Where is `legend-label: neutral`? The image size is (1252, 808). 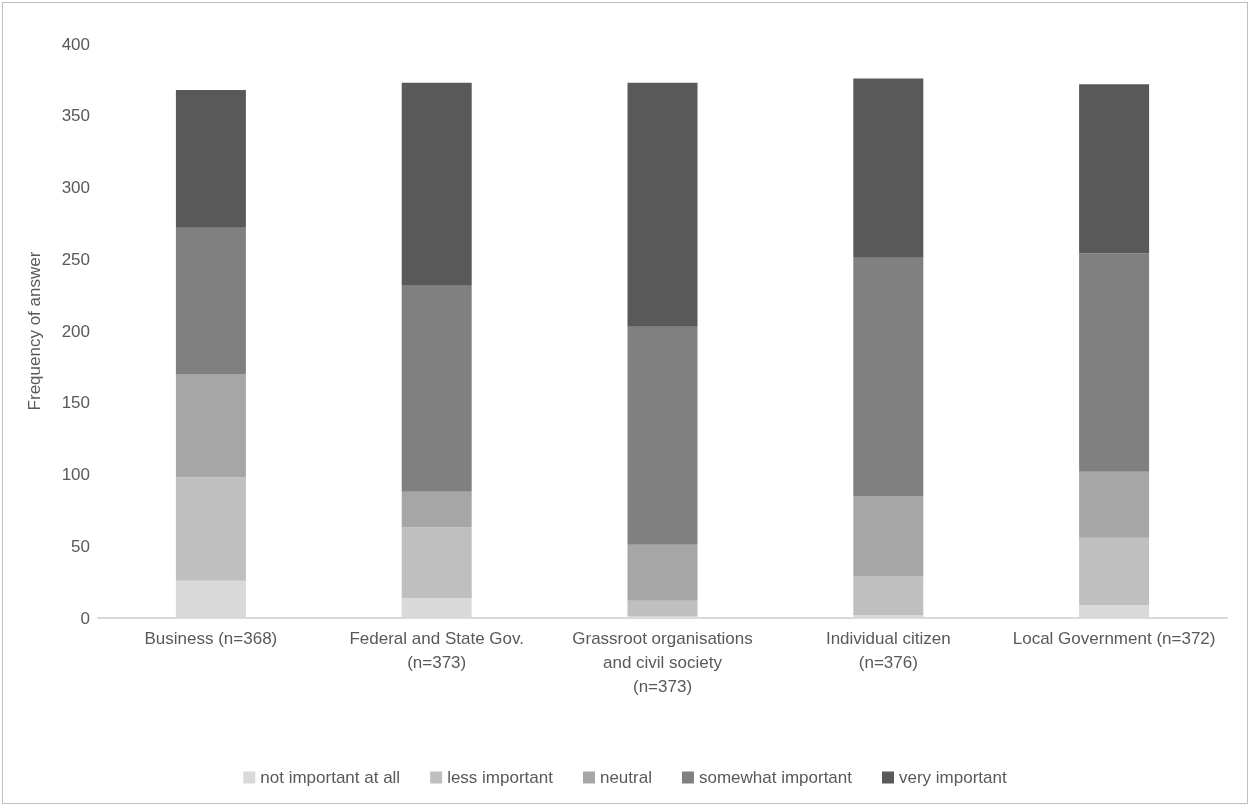
legend-label: neutral is located at coordinates (625, 777).